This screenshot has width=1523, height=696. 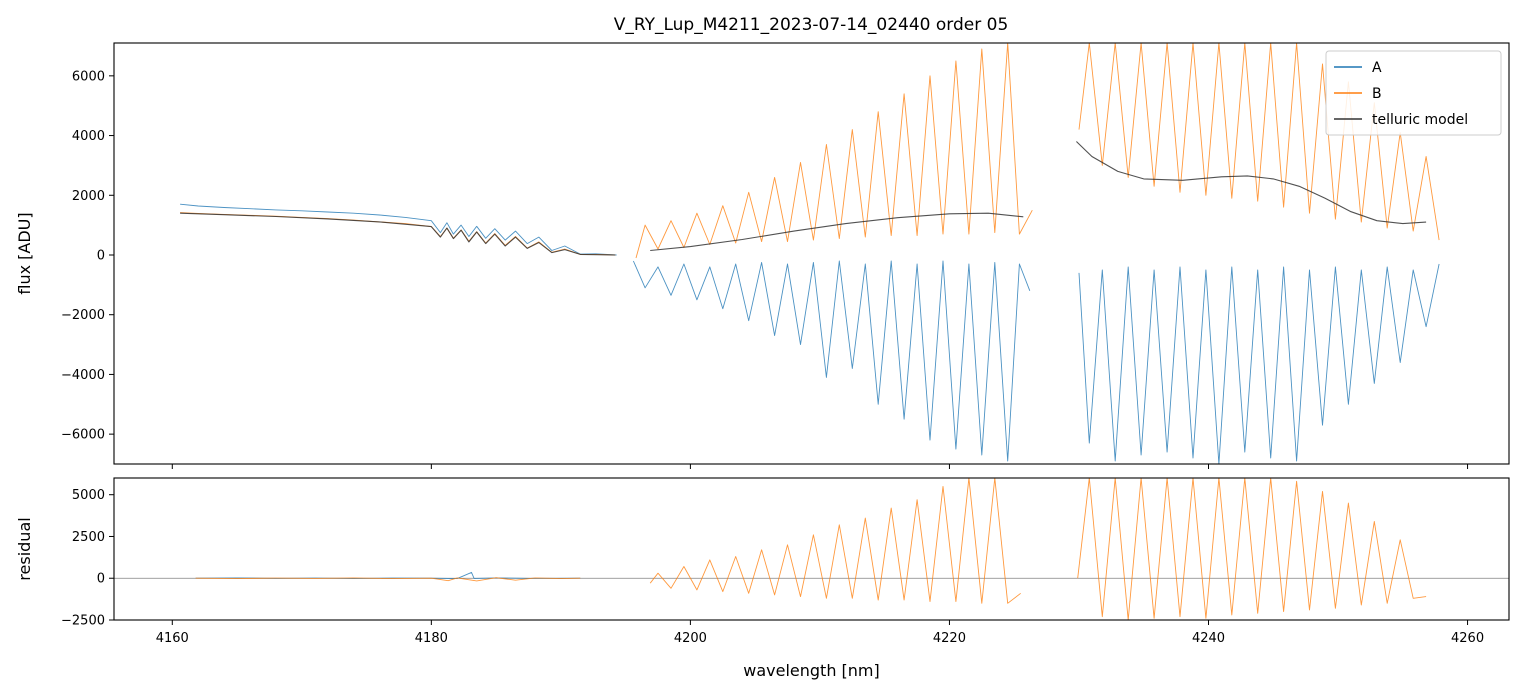 What do you see at coordinates (83, 435) in the screenshot?
I see `main-ytick-label-0: −6000` at bounding box center [83, 435].